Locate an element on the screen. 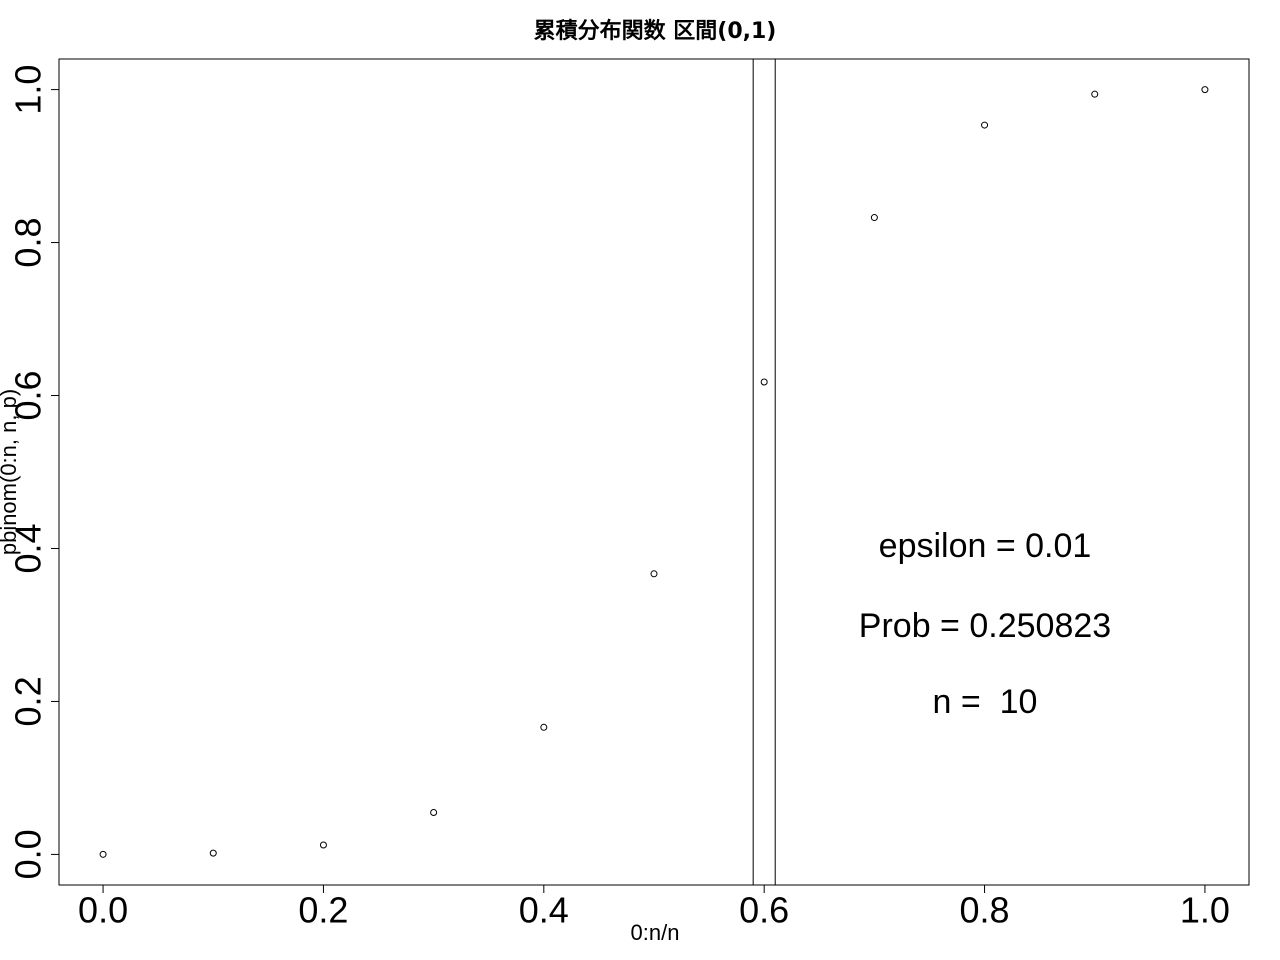 The height and width of the screenshot is (960, 1280). y-tick-label-5: 1.0 is located at coordinates (28, 90).